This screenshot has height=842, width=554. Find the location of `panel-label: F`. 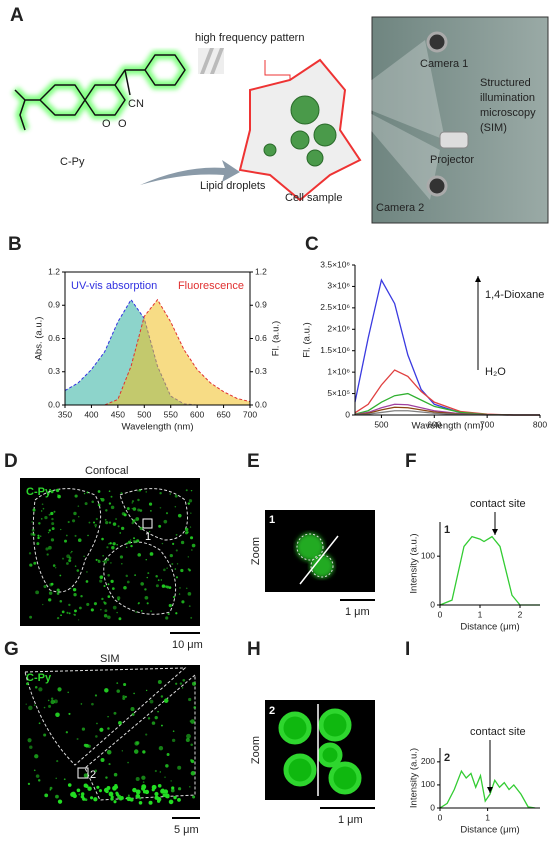

panel-label: F is located at coordinates (411, 461).